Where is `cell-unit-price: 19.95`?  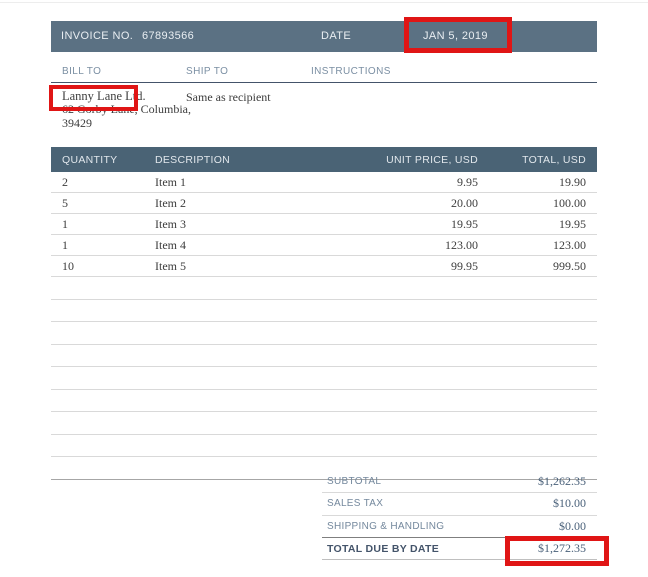
cell-unit-price: 19.95 is located at coordinates (464, 223).